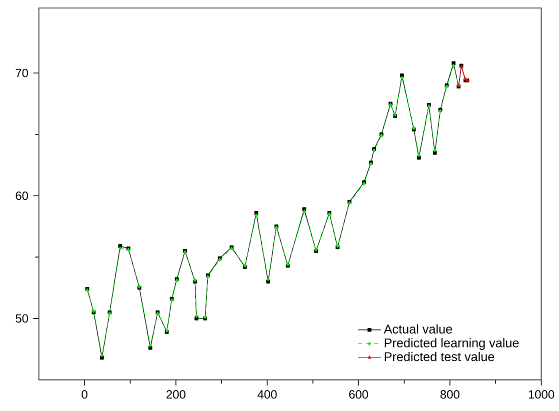 This screenshot has width=559, height=411. What do you see at coordinates (451, 344) in the screenshot?
I see `legend-label: Predicted learning value` at bounding box center [451, 344].